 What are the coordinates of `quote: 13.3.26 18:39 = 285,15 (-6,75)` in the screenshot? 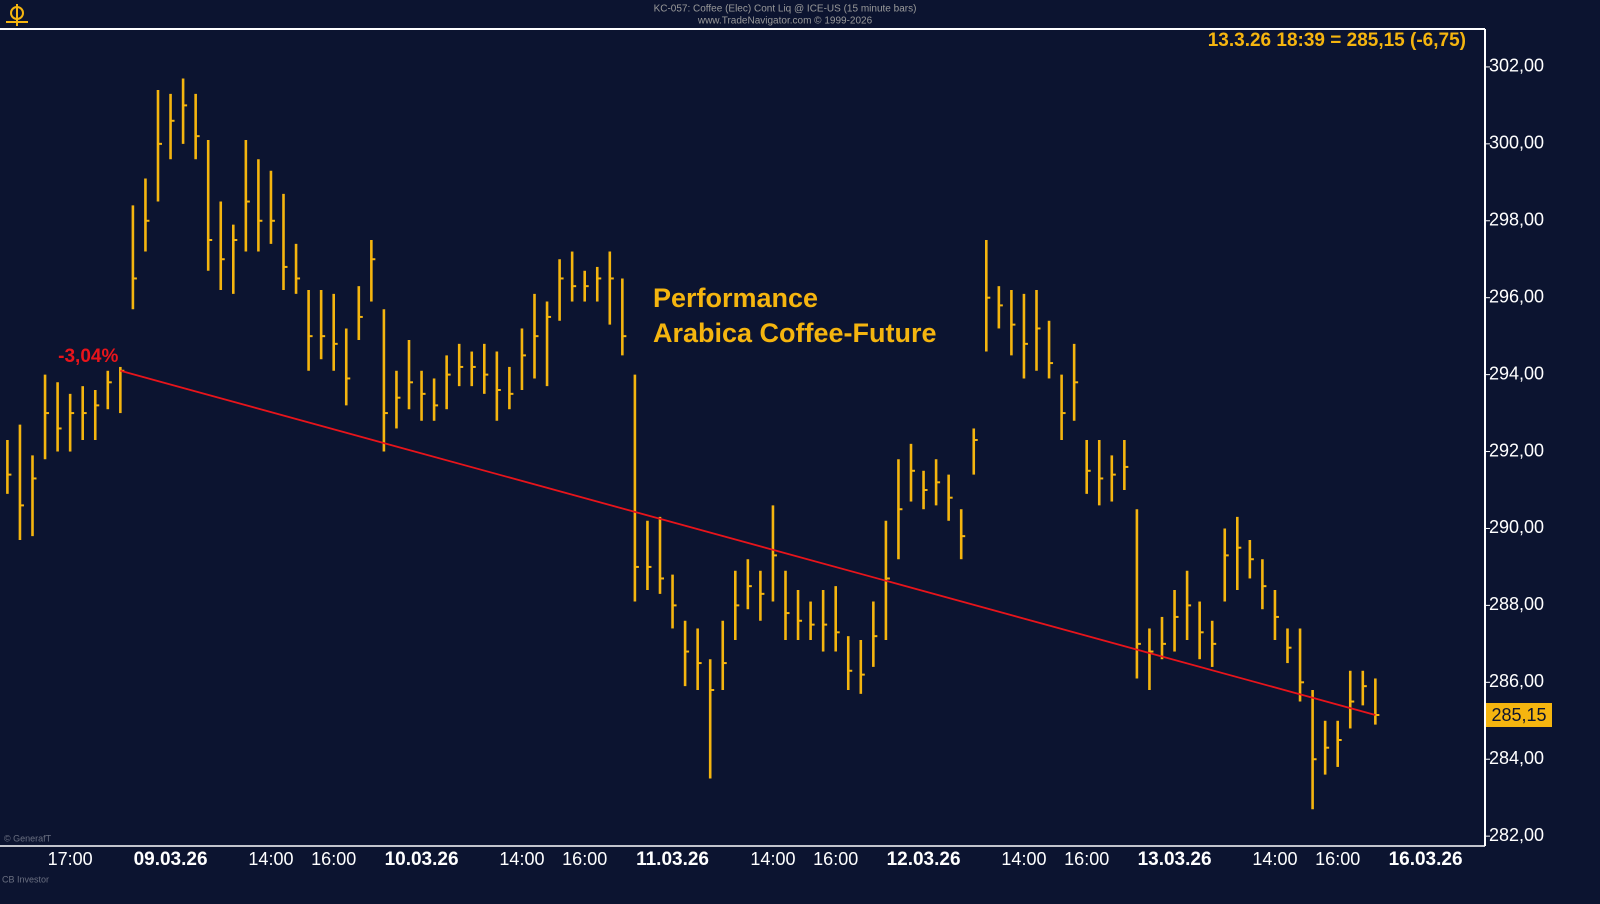 It's located at (1337, 40).